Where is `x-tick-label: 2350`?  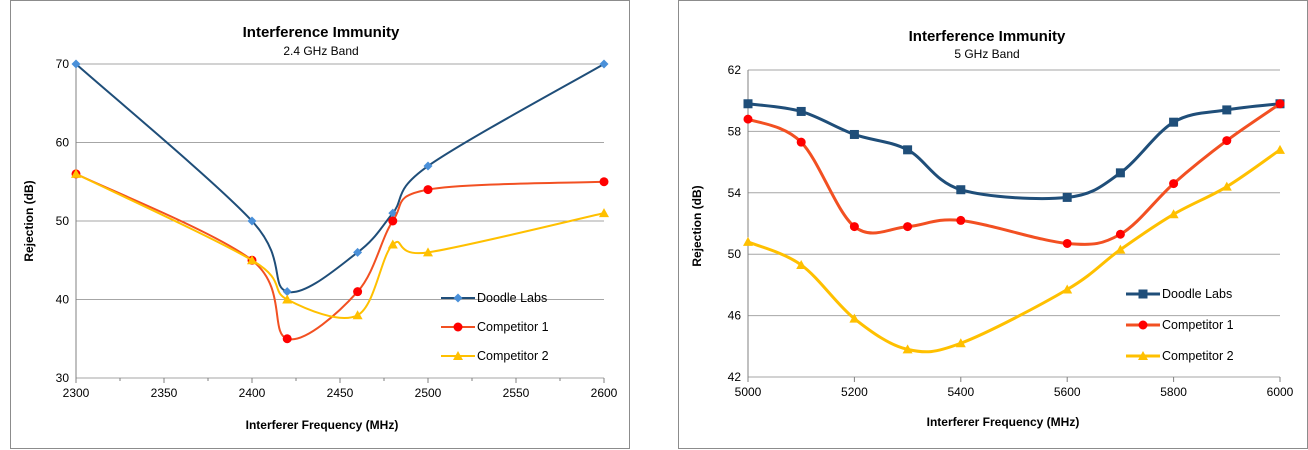 x-tick-label: 2350 is located at coordinates (164, 393).